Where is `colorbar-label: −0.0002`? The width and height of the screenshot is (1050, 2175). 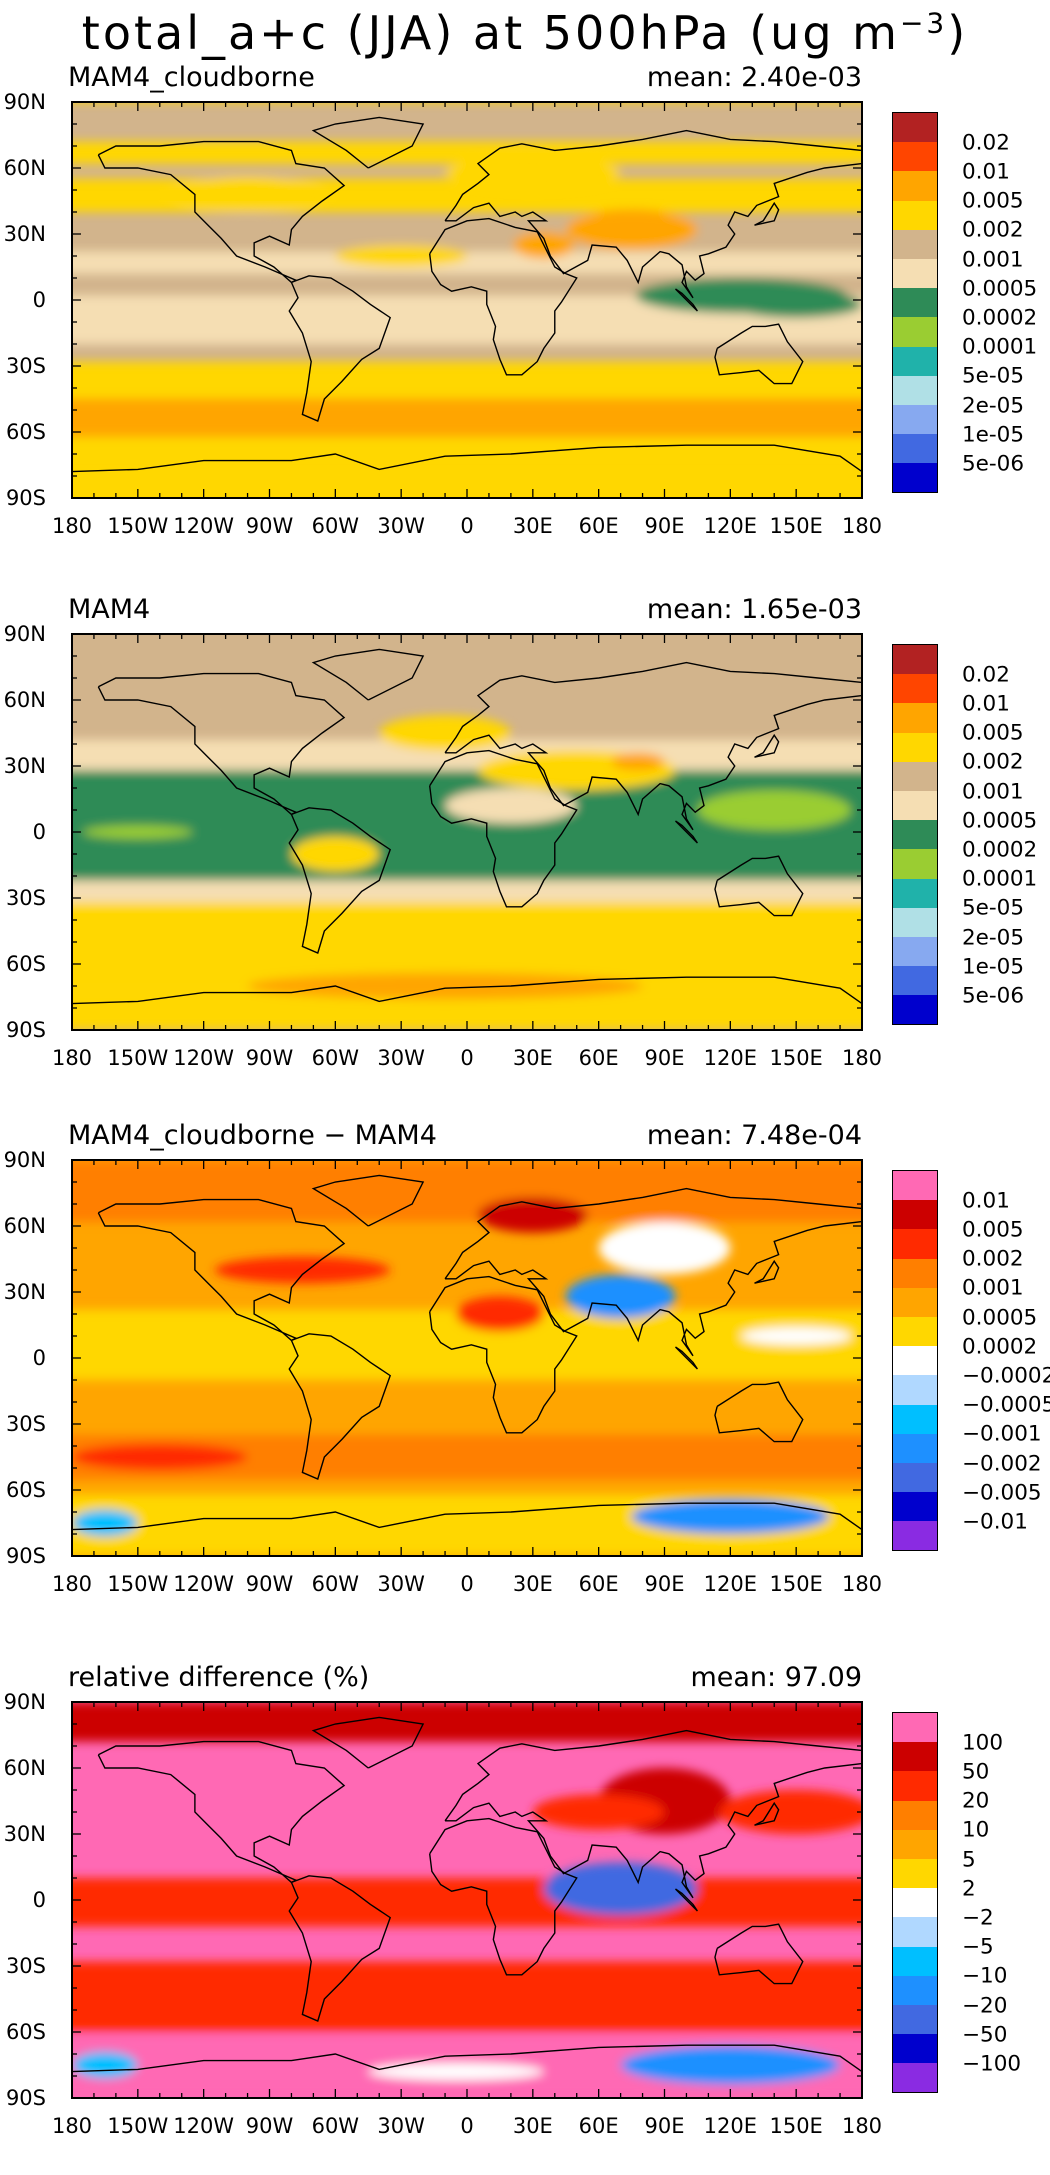 colorbar-label: −0.0002 is located at coordinates (1006, 1376).